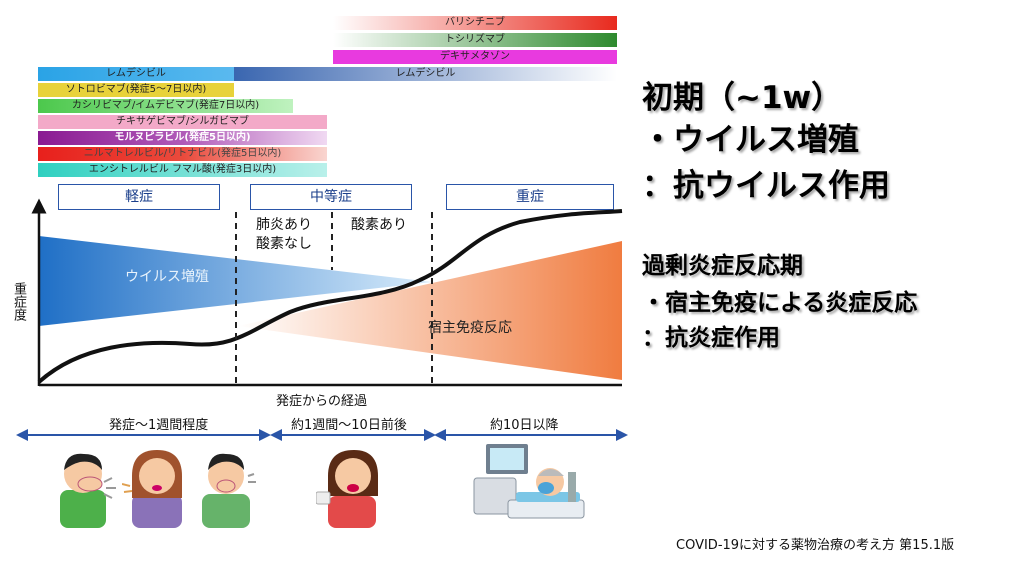 The image size is (1024, 576). I want to click on sick-woman-icon, so click(152, 489).